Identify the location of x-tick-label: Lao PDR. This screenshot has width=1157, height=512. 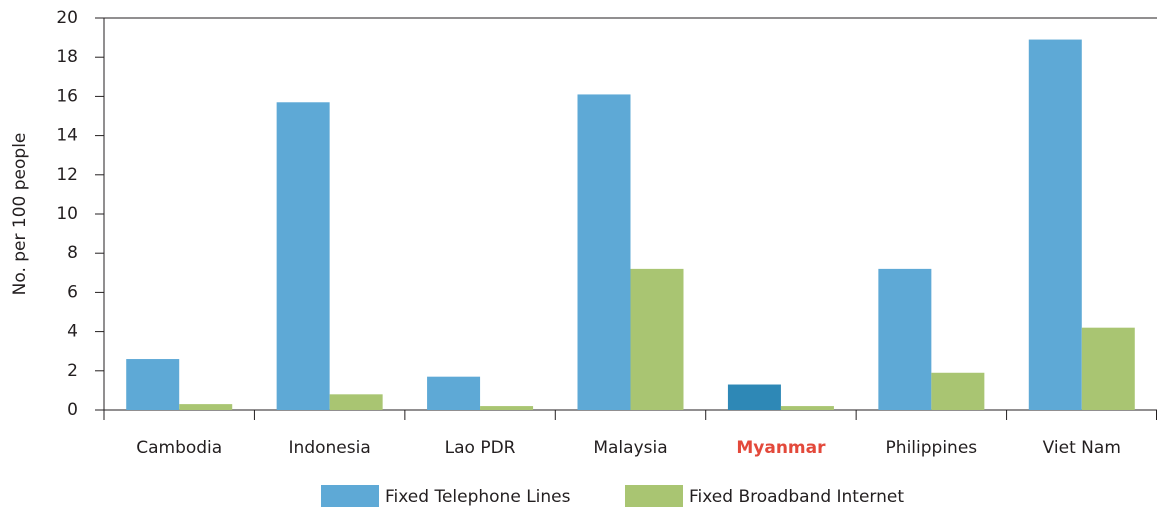
(480, 448).